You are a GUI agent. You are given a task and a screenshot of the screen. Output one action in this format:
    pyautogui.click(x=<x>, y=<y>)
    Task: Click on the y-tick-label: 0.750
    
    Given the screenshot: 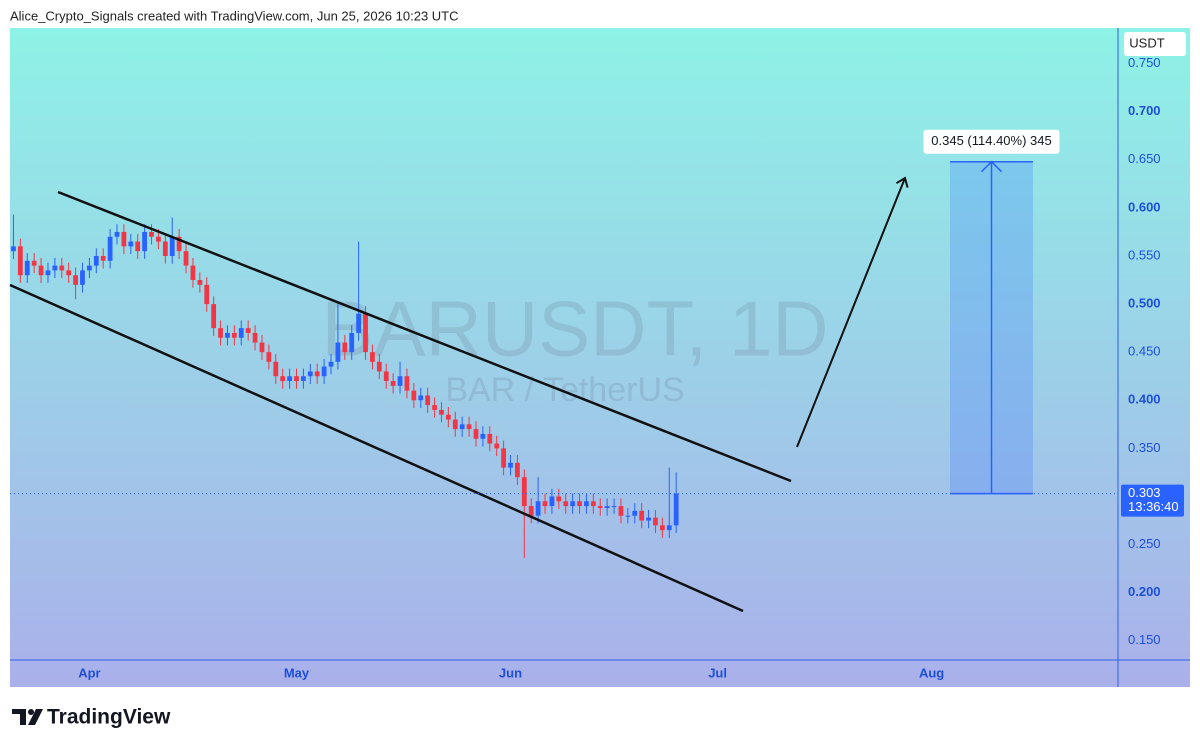 What is the action you would take?
    pyautogui.click(x=1144, y=62)
    